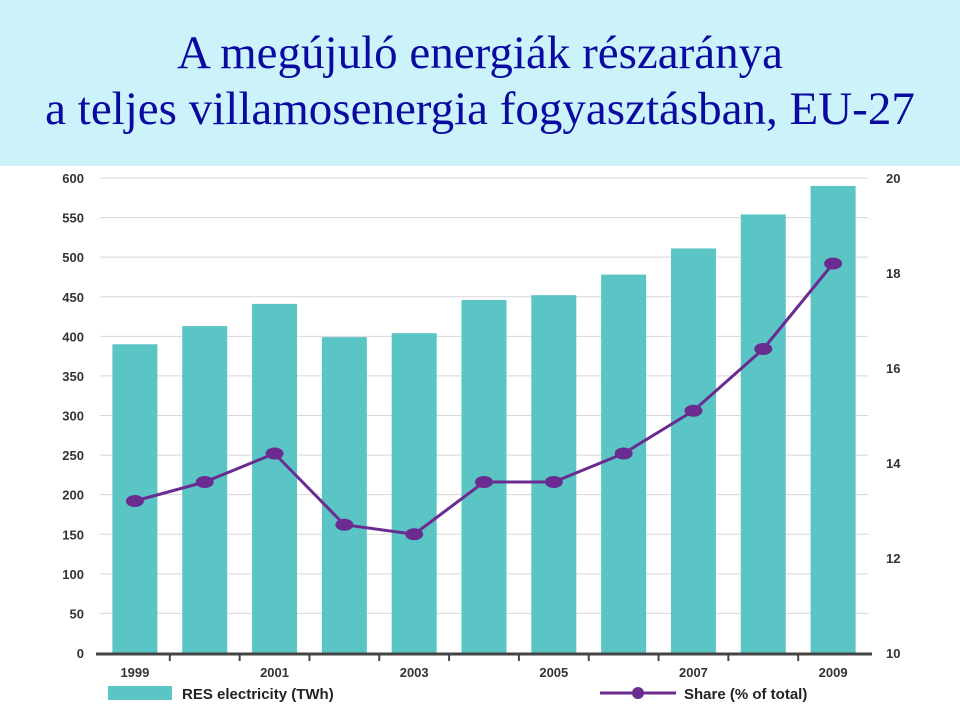  What do you see at coordinates (745, 694) in the screenshot?
I see `legend-label-line: Share (% of total)` at bounding box center [745, 694].